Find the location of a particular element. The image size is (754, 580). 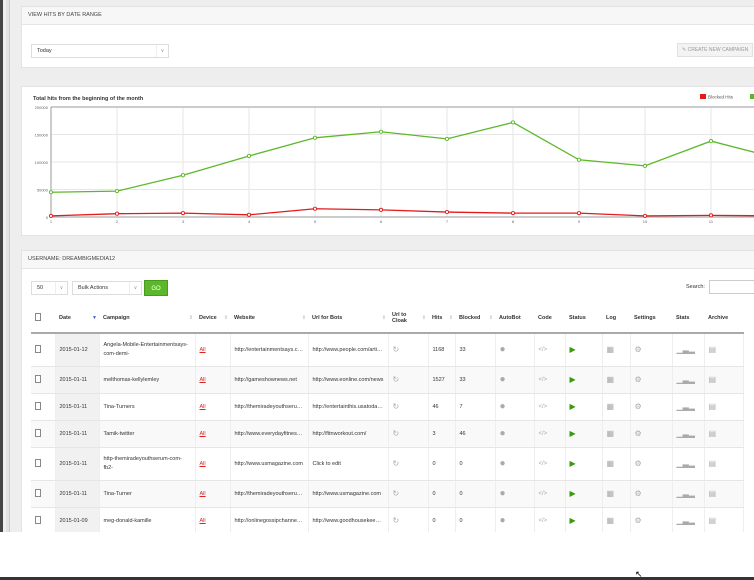

page-size-select: 50 ∨ is located at coordinates (49, 288).